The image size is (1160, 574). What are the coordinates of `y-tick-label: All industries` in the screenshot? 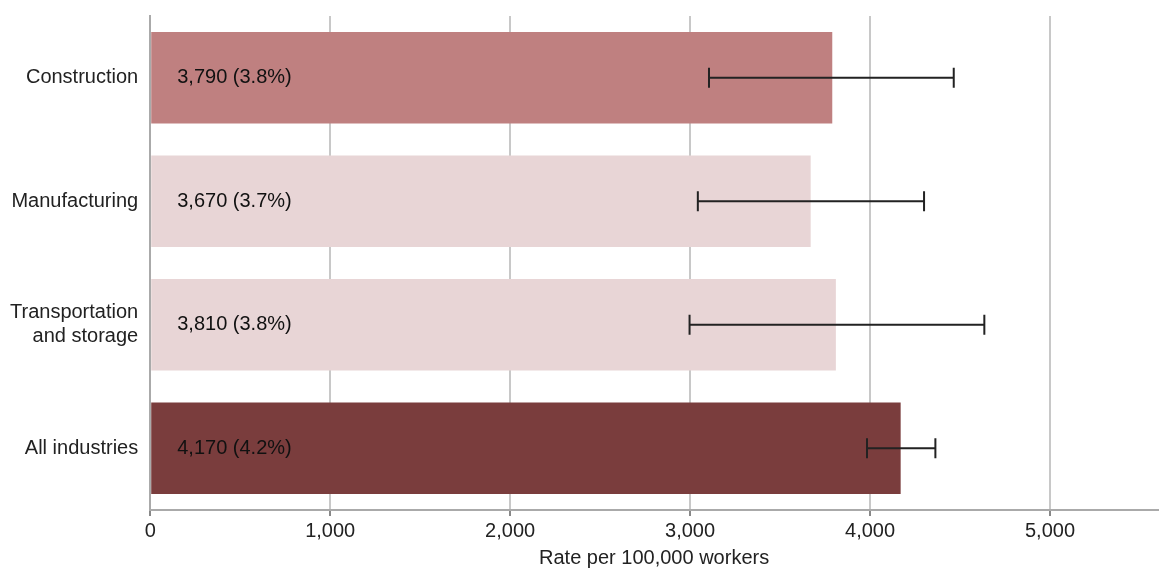 It's located at (81, 446).